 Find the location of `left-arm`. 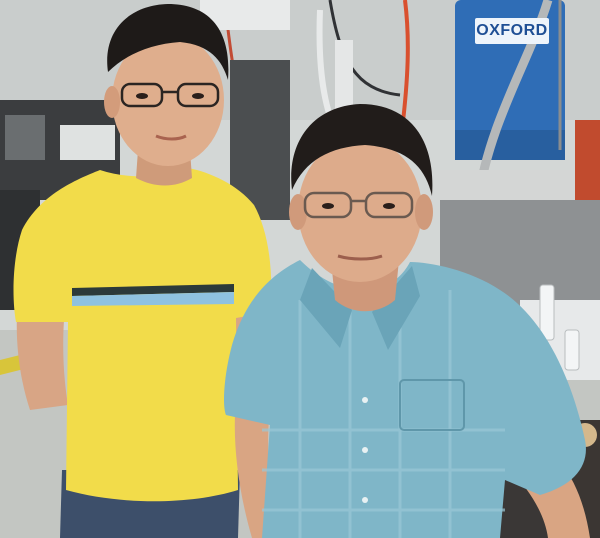

left-arm is located at coordinates (42, 355).